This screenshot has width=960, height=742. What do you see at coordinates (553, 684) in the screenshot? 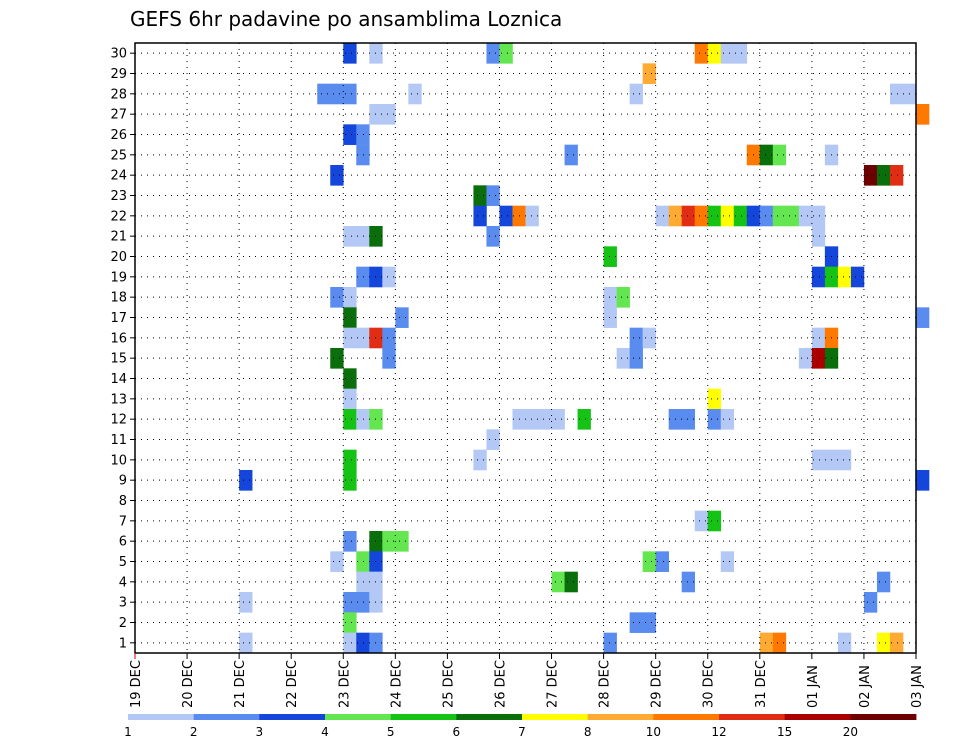
I see `x-tick-label: 27 DEC` at bounding box center [553, 684].